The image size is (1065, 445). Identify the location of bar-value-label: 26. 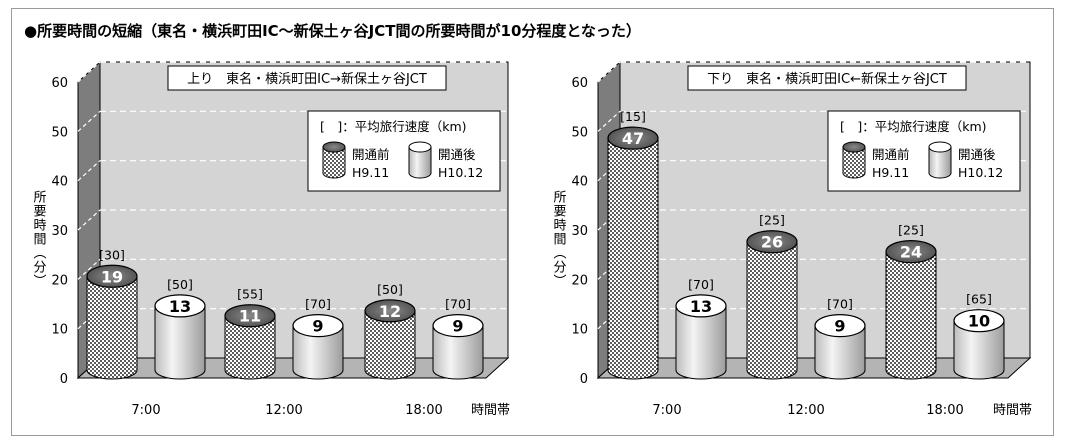
(772, 242).